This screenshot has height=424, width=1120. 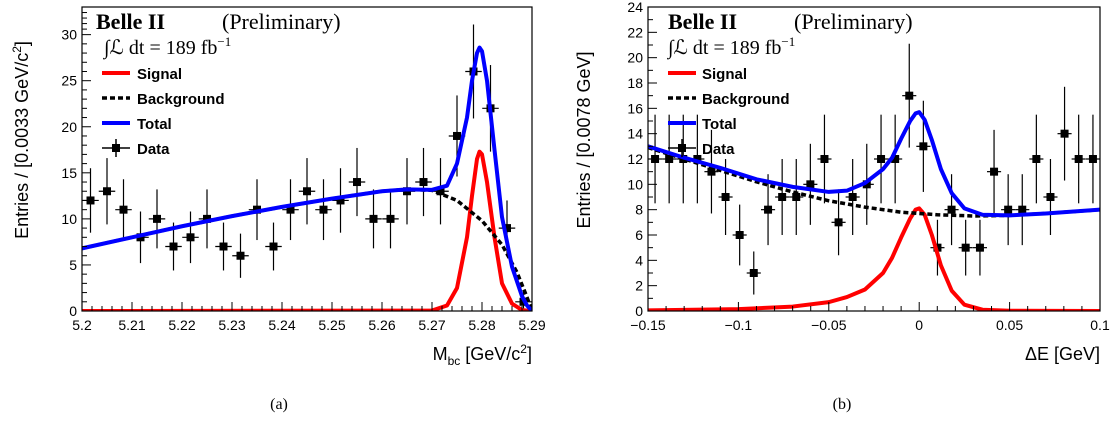 I want to click on x-tick-label-a: 5.25, so click(x=331, y=325).